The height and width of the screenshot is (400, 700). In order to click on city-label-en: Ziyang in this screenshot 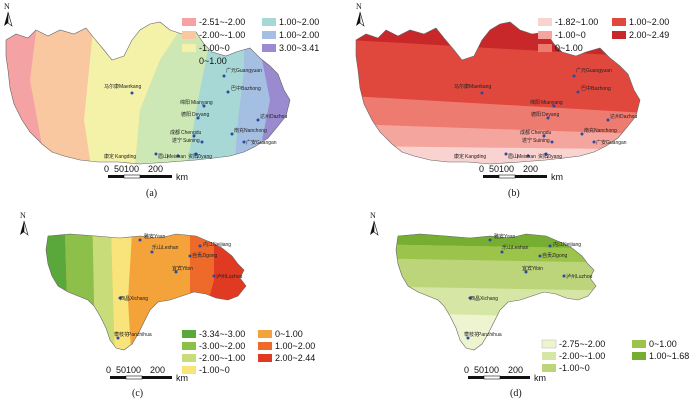, I will do `click(554, 157)`.